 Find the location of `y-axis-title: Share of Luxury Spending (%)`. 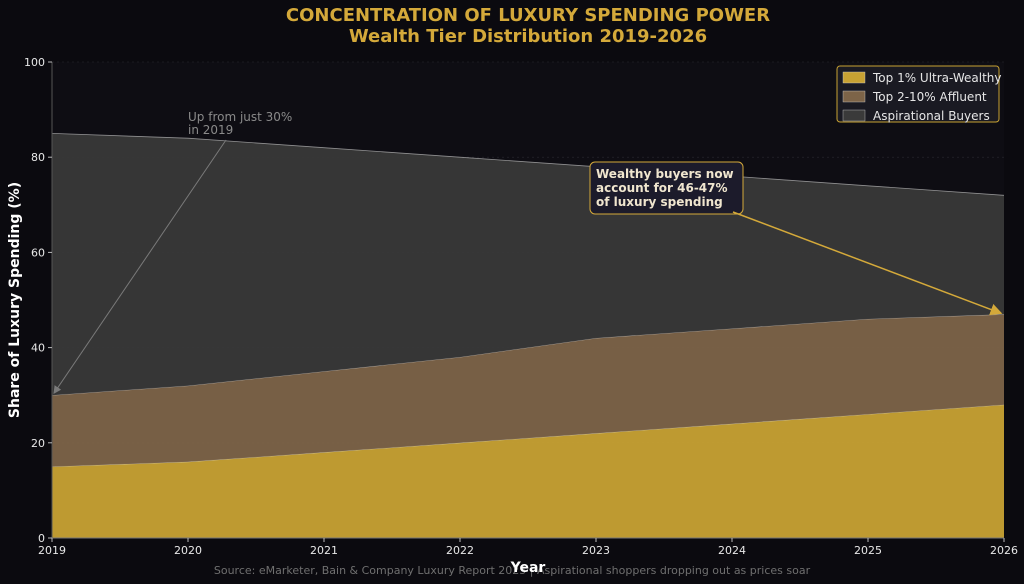

y-axis-title: Share of Luxury Spending (%) is located at coordinates (15, 300).